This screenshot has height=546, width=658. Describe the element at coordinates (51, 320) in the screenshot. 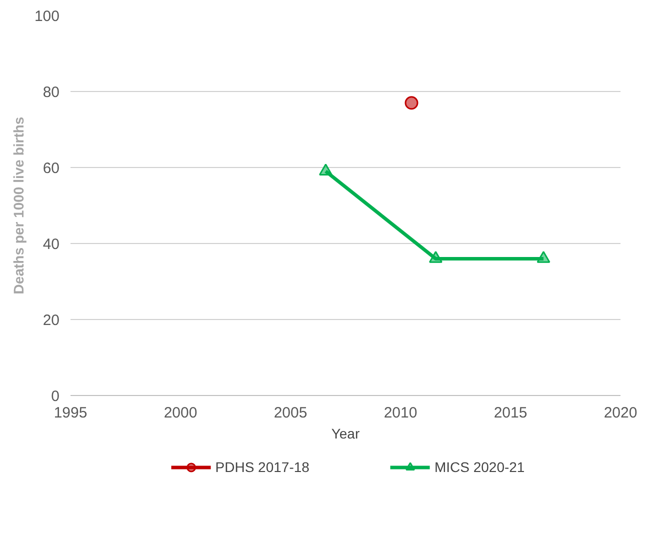

I see `y-tick-label: 20` at that location.